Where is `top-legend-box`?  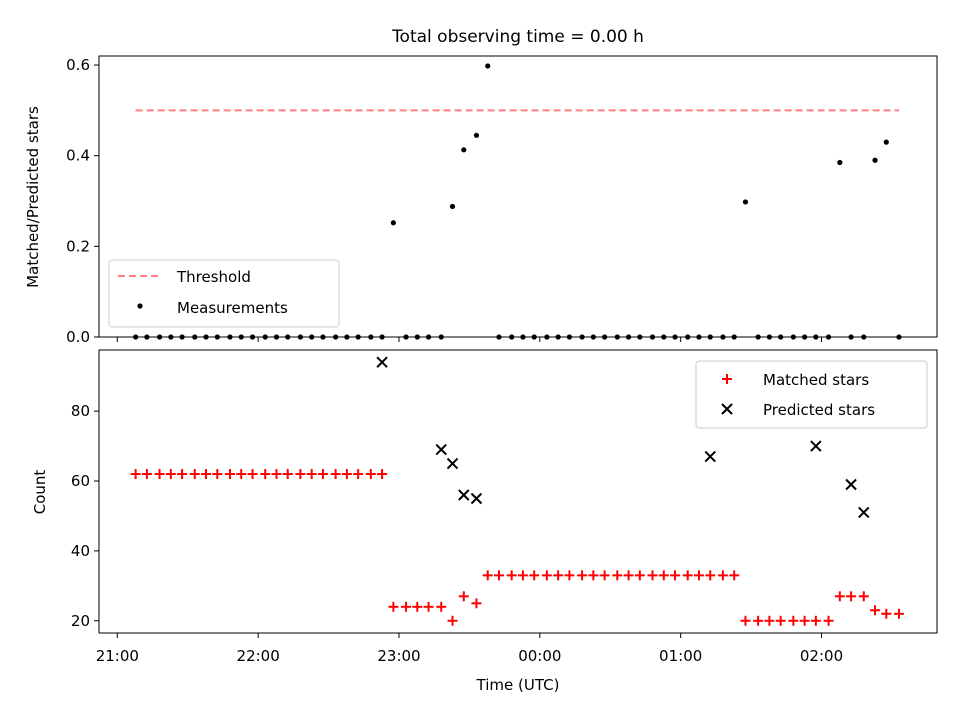
top-legend-box is located at coordinates (224, 293).